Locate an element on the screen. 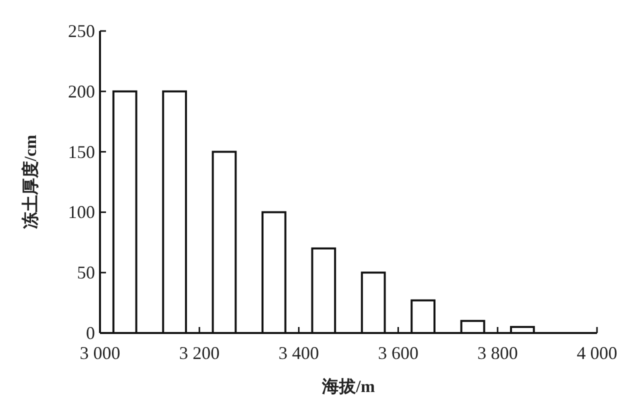  y-tick-label: 200 is located at coordinates (81, 91).